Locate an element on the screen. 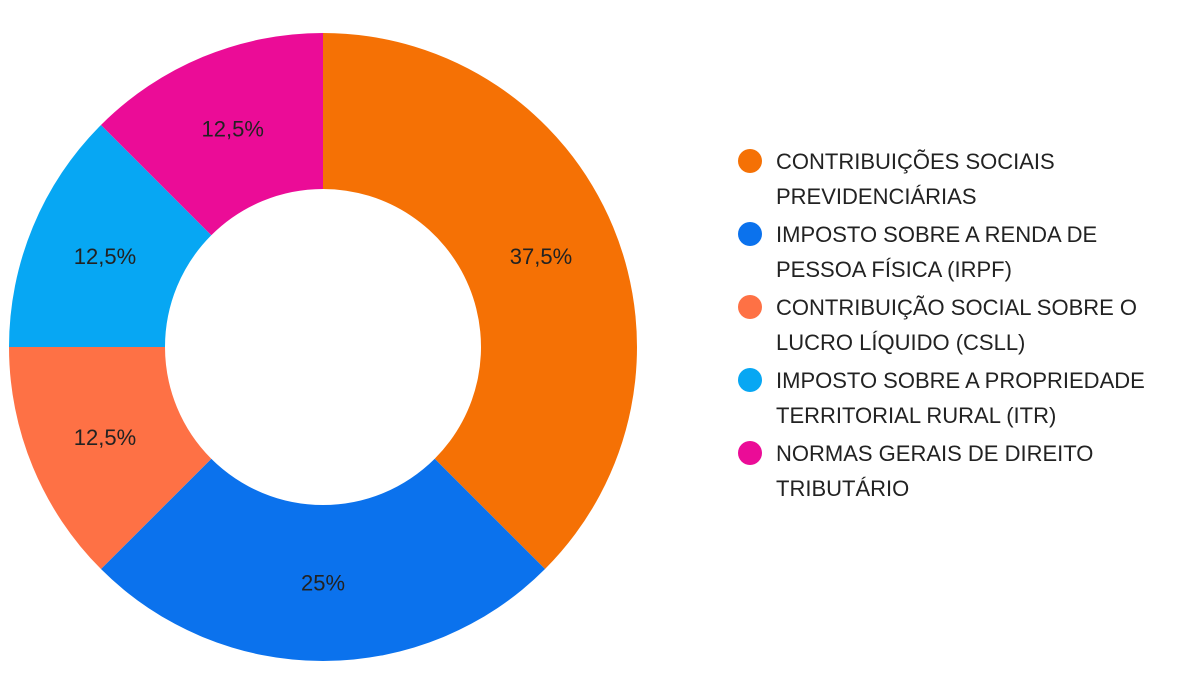 The height and width of the screenshot is (675, 1200). legend-item-normas-gerais: NORMAS GERAIS DE DIREITO TRIBUTÁRIO is located at coordinates (958, 471).